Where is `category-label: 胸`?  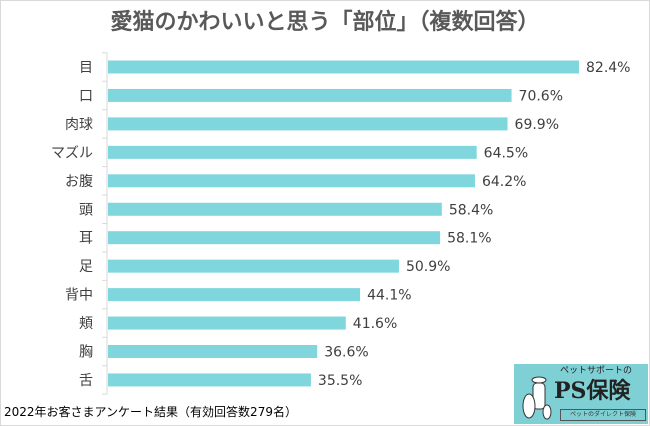 category-label: 胸 is located at coordinates (86, 353).